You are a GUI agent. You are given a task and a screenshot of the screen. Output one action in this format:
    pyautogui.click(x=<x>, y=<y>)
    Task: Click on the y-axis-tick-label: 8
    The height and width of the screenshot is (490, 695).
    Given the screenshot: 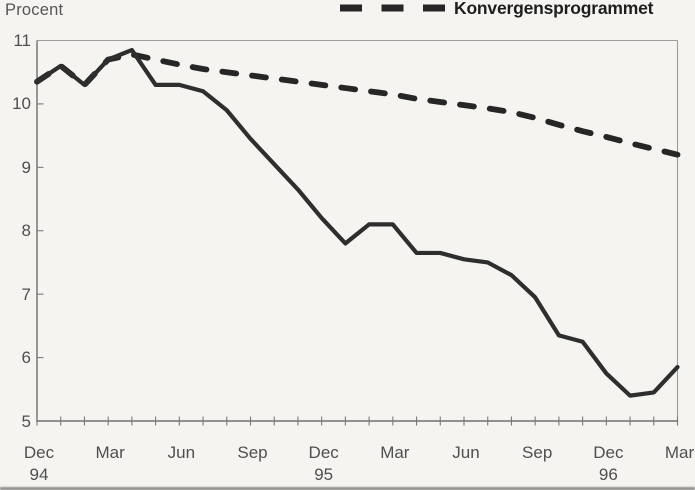 What is the action you would take?
    pyautogui.click(x=26, y=231)
    